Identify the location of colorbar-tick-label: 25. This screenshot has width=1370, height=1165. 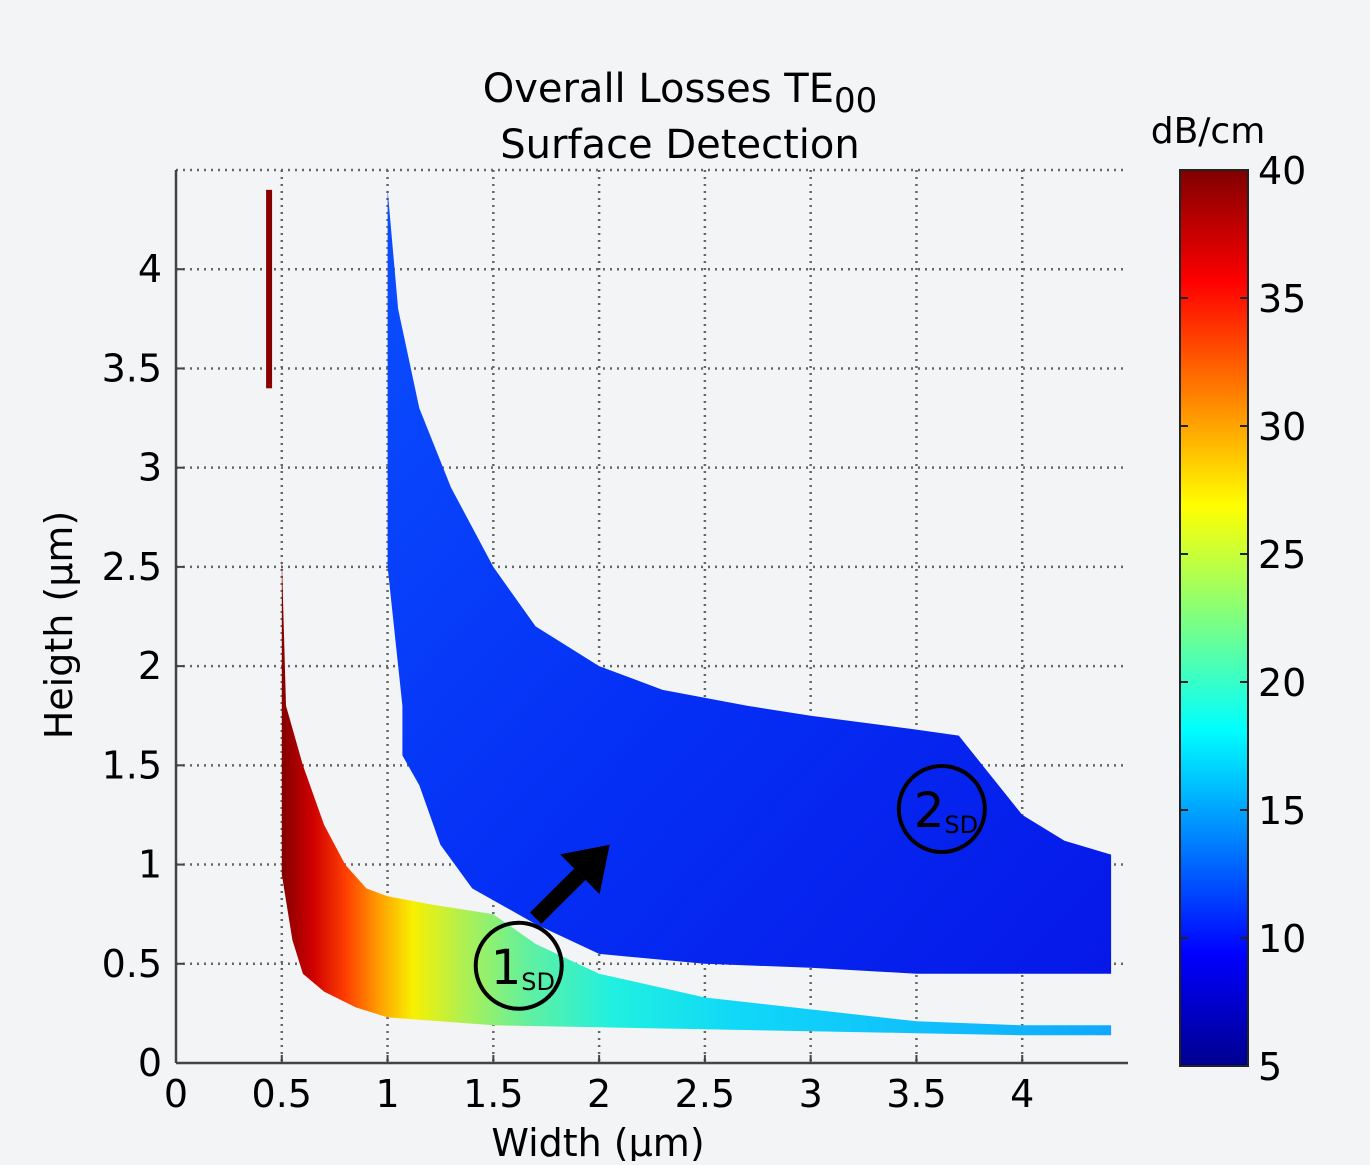
(1282, 555).